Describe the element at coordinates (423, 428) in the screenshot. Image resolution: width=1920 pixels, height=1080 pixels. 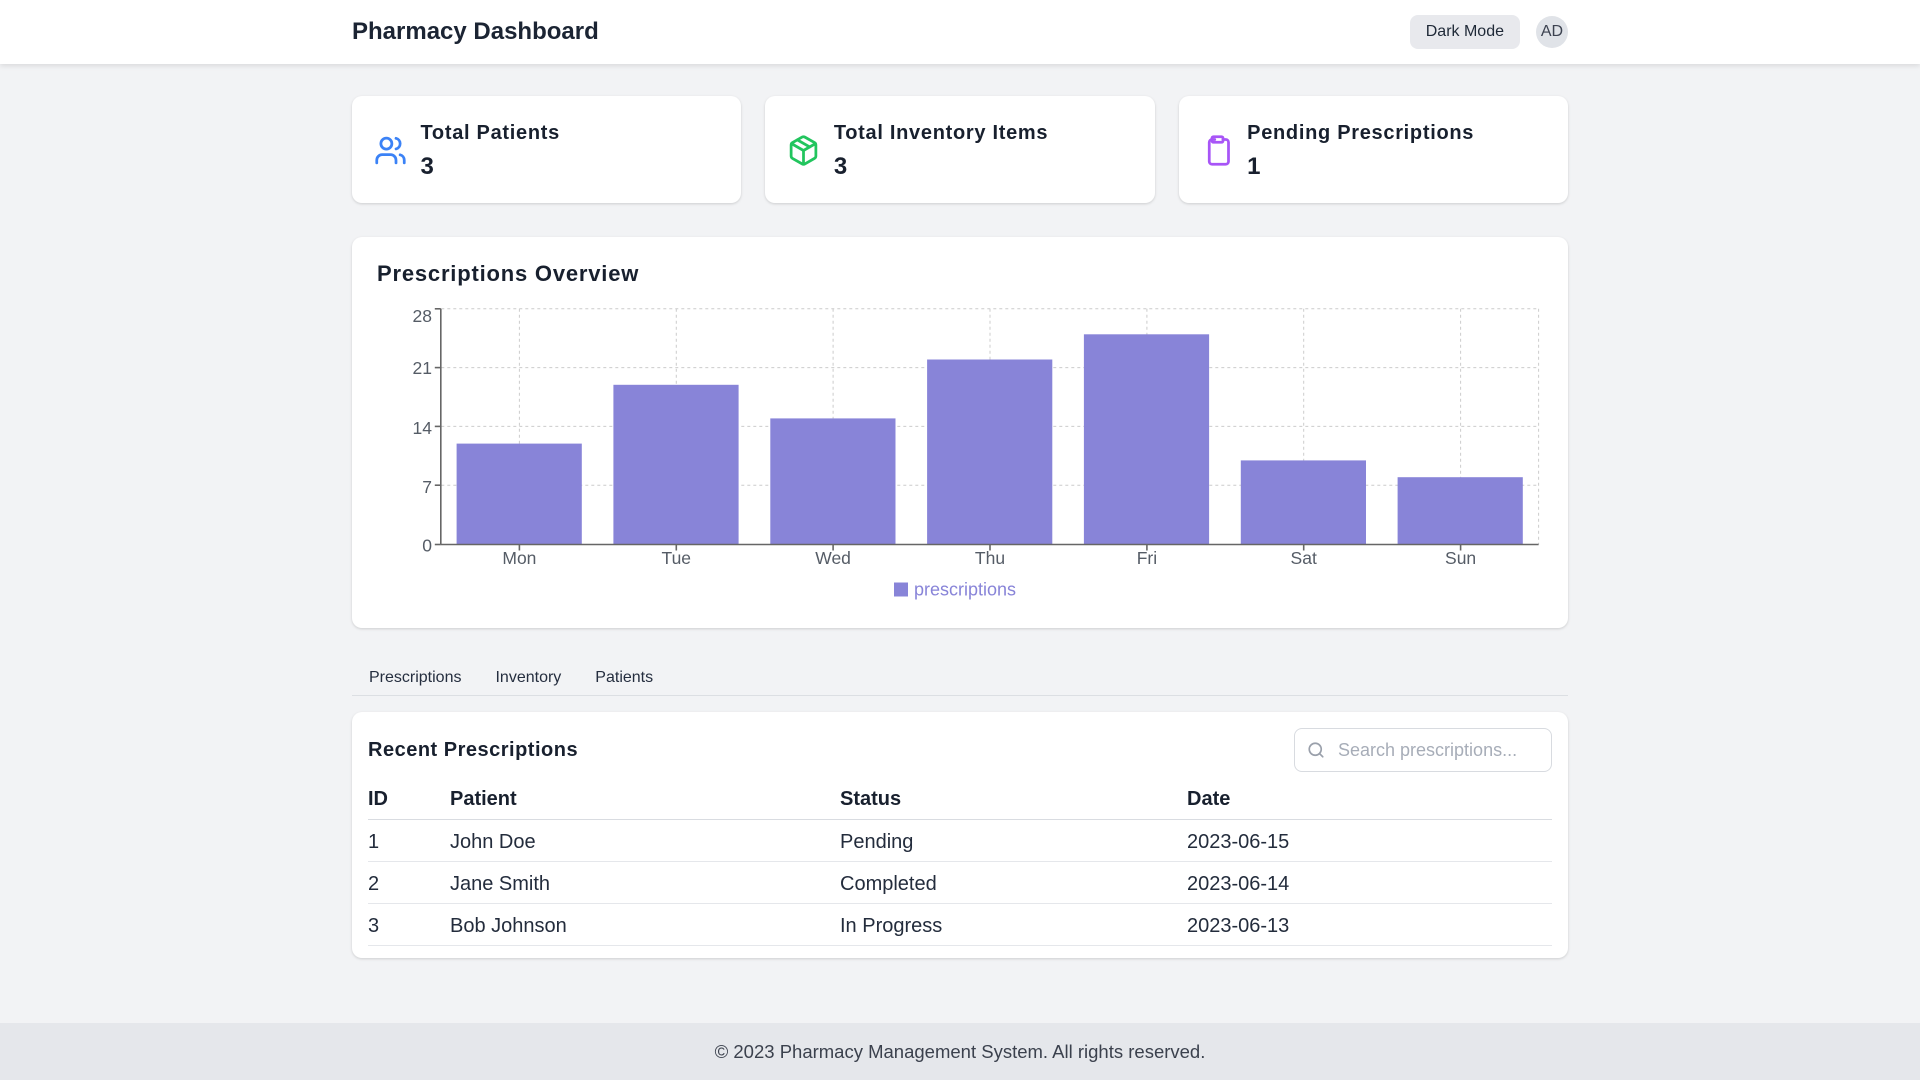
I see `svg-text: 14` at that location.